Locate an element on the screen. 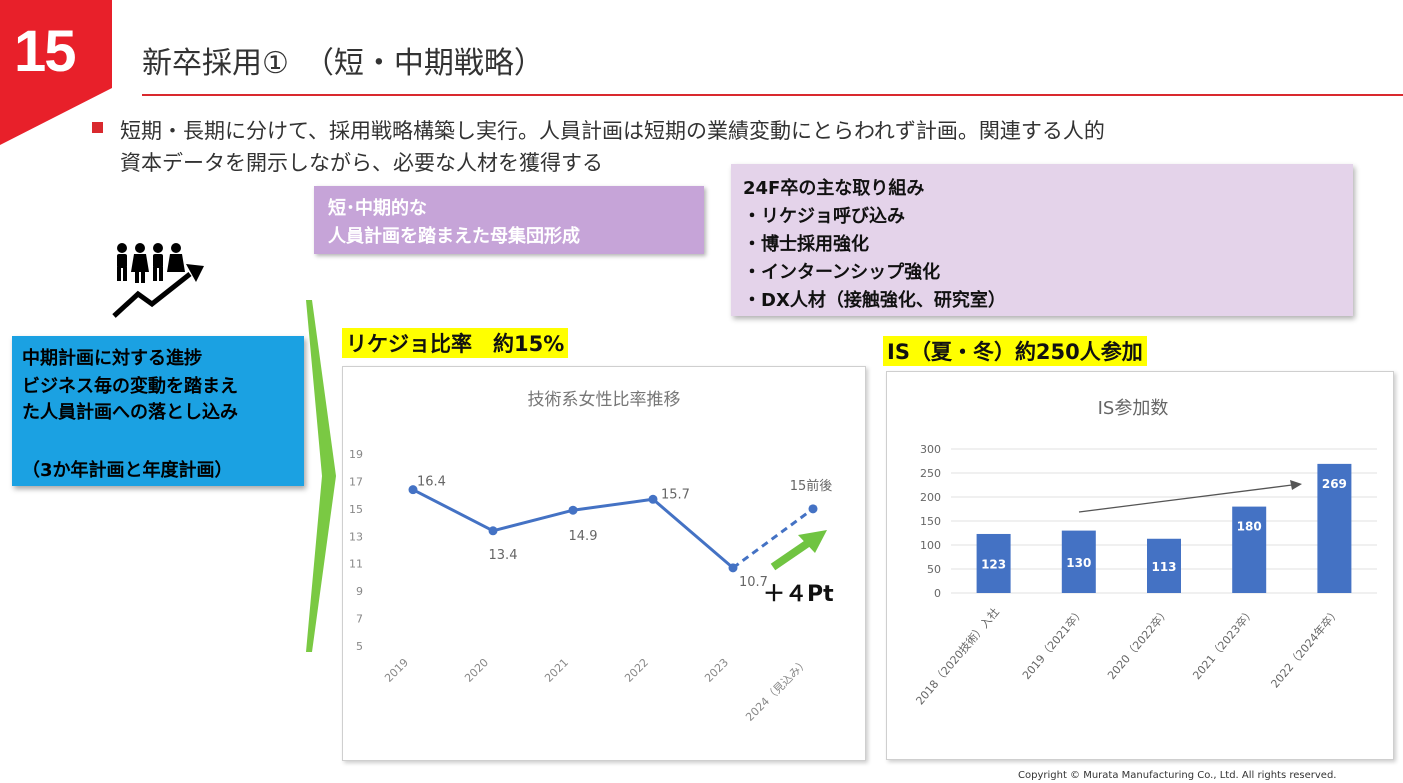 This screenshot has height=783, width=1403. y-tick-label: 17 is located at coordinates (356, 481).